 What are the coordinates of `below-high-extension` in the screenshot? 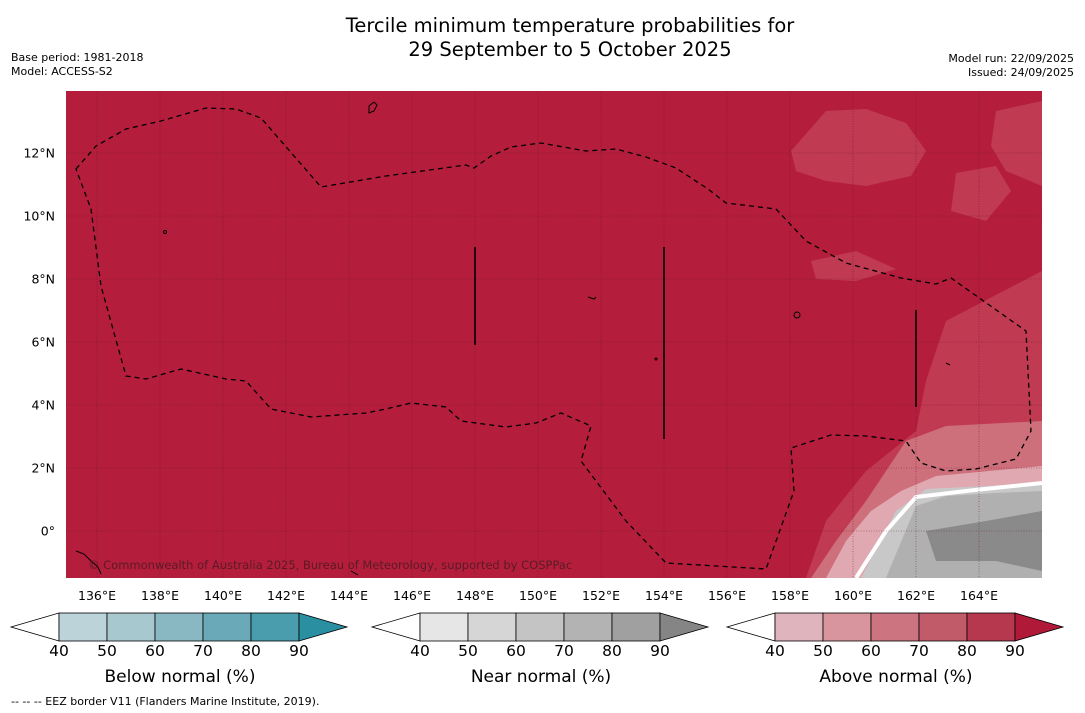 It's located at (323, 627).